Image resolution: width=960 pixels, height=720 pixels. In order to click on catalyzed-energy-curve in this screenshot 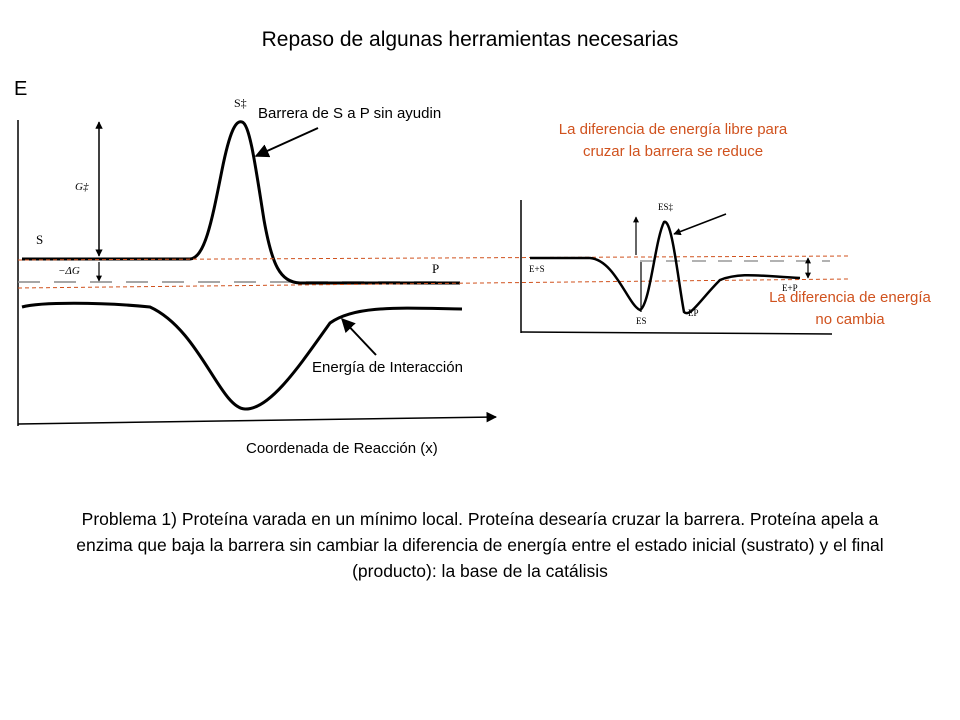, I will do `click(665, 267)`.